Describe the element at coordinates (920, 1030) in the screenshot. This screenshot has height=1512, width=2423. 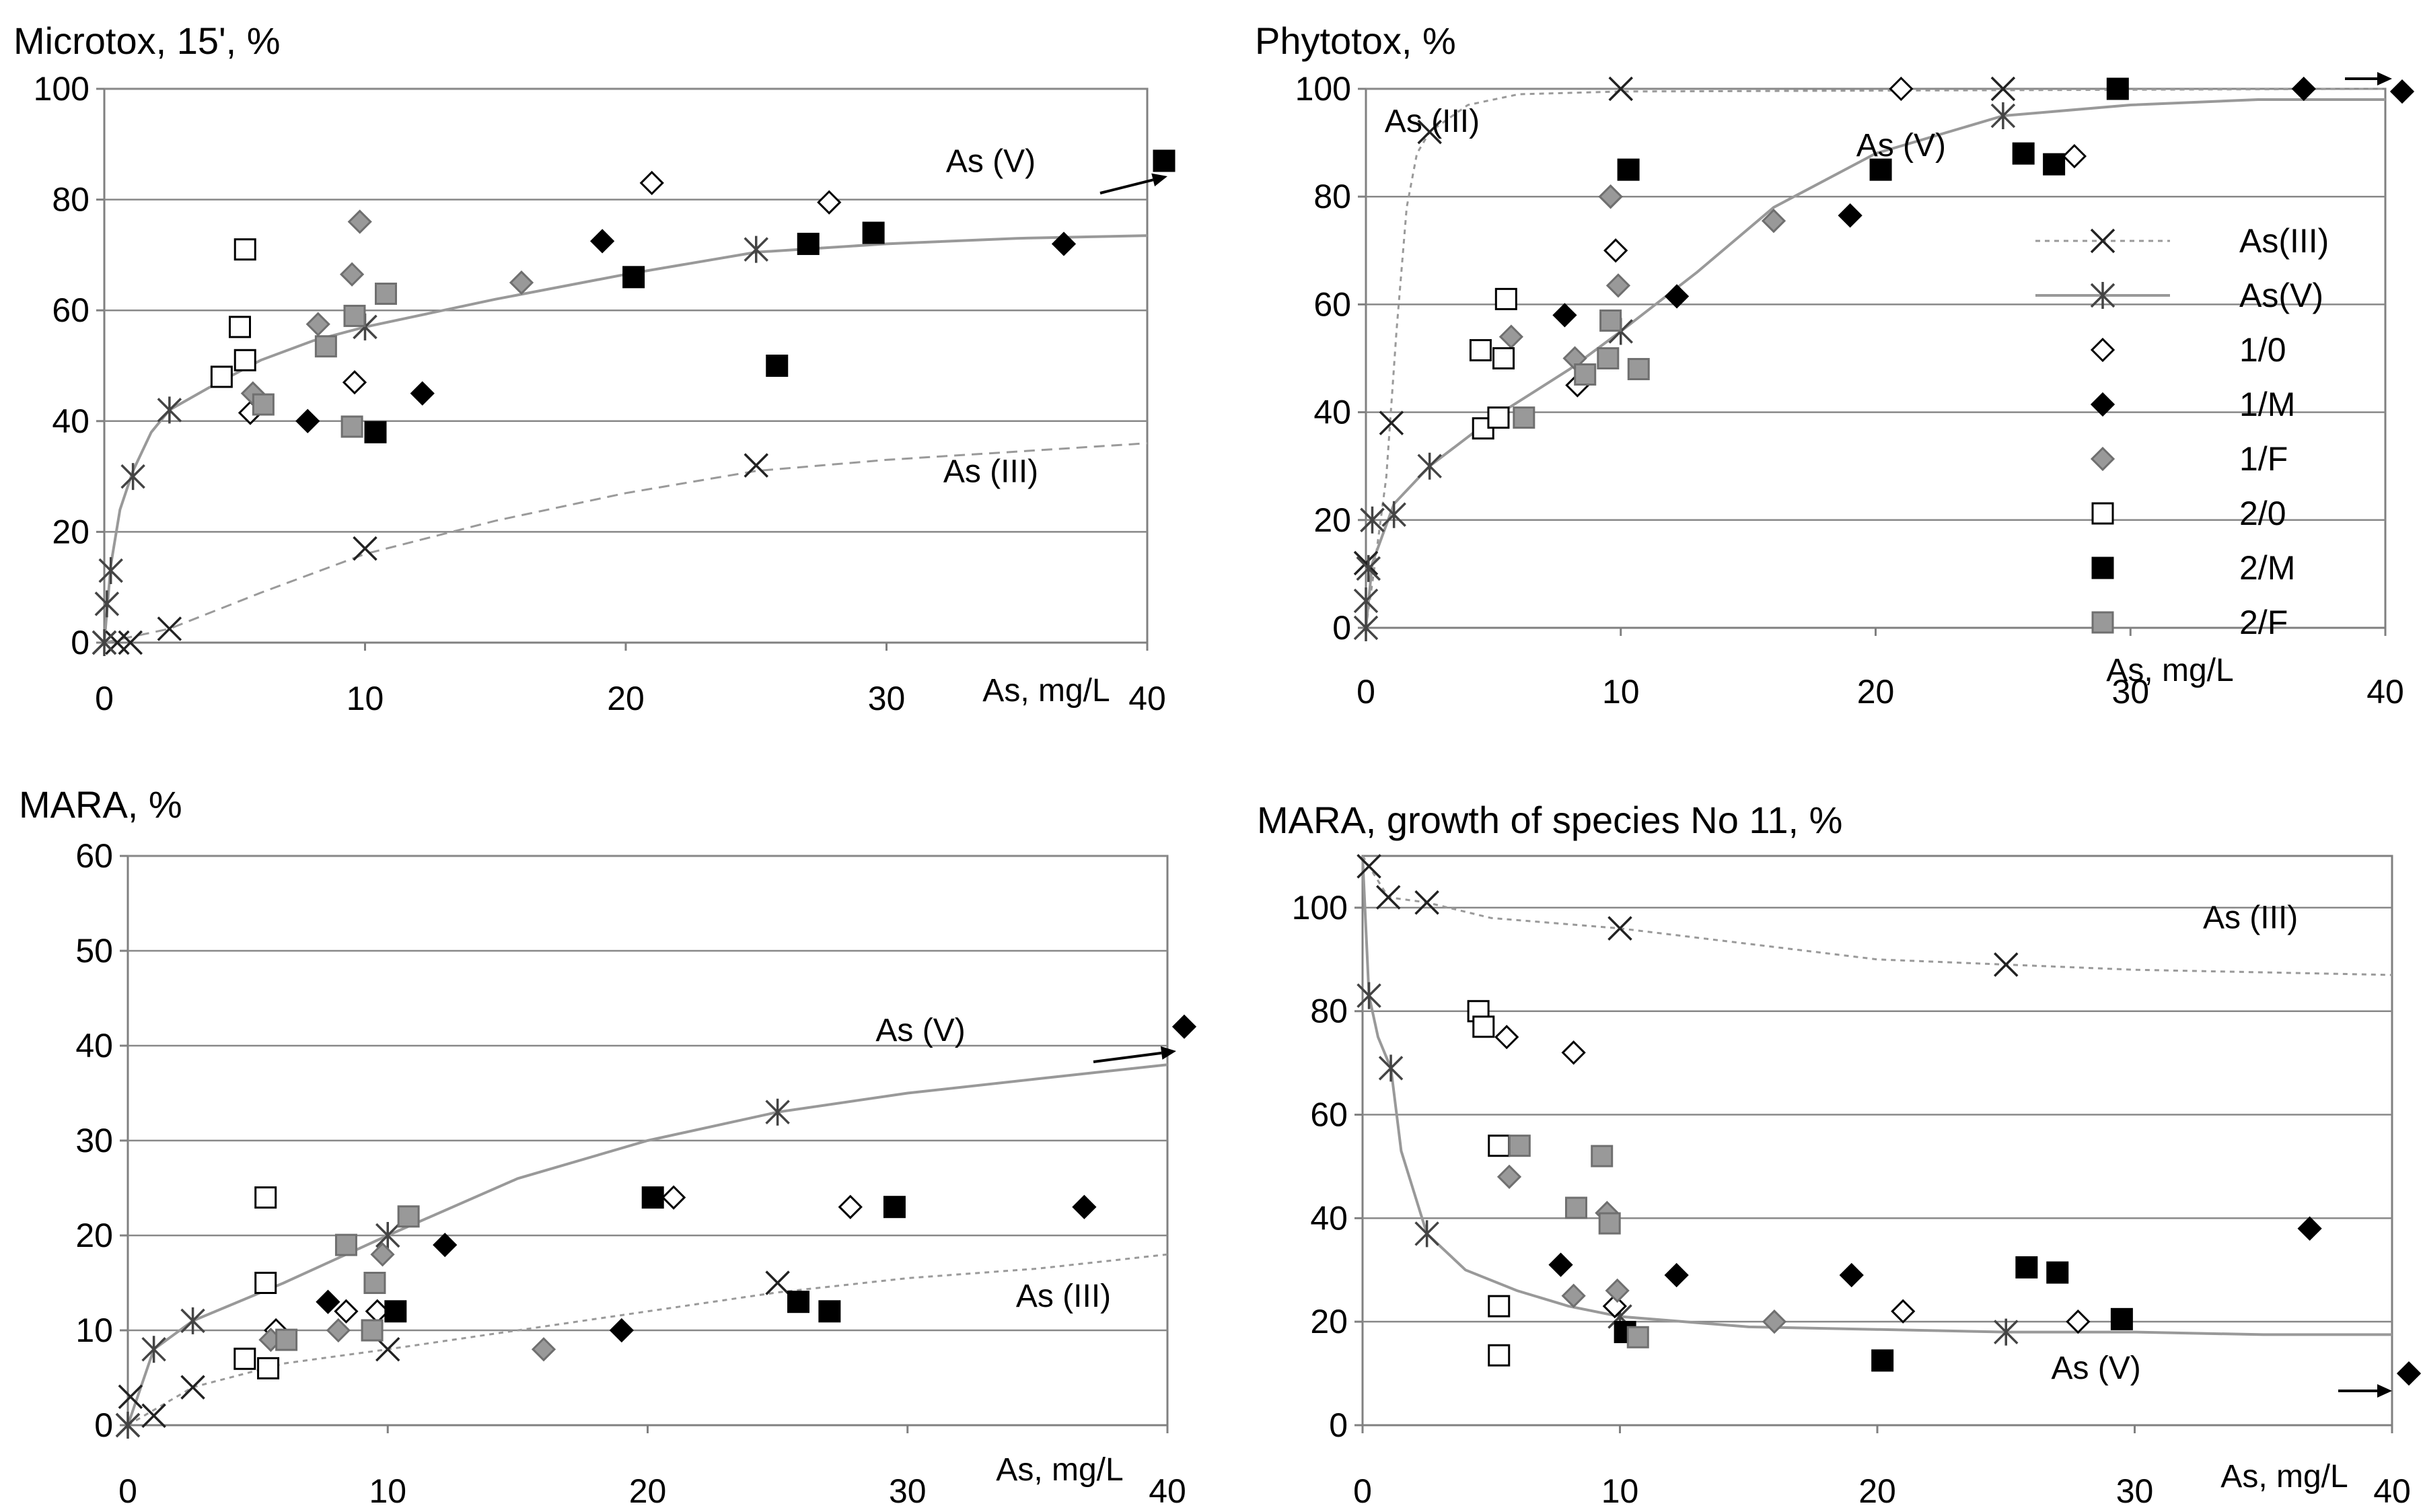
I see `curve-annotation: As (V)` at that location.